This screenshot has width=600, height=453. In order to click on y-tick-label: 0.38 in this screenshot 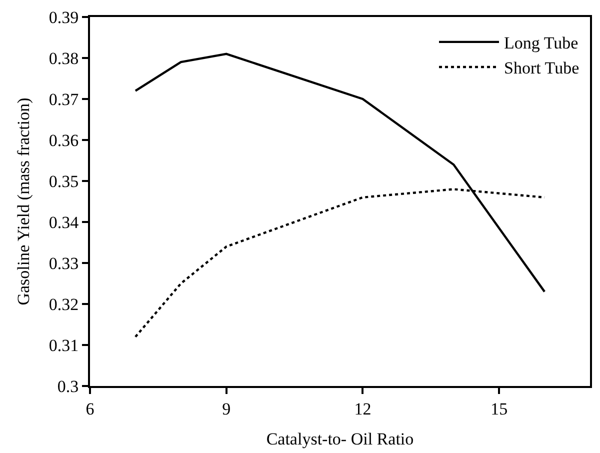, I will do `click(63, 58)`.